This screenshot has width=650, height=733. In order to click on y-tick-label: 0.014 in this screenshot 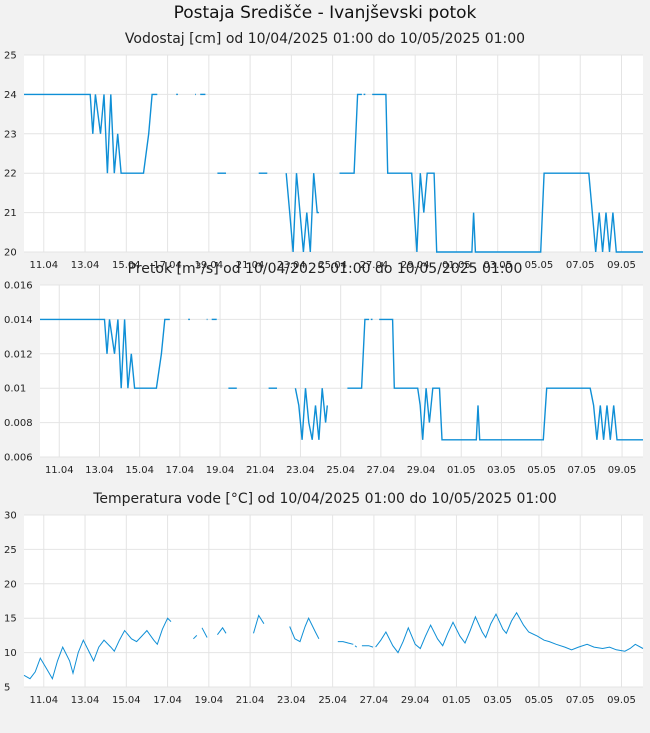, I will do `click(18, 320)`.